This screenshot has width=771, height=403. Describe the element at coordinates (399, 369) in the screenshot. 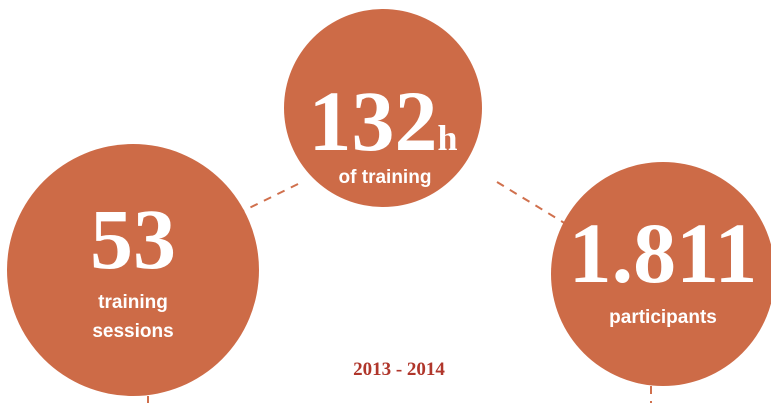

I see `period: 2013 - 2014` at that location.